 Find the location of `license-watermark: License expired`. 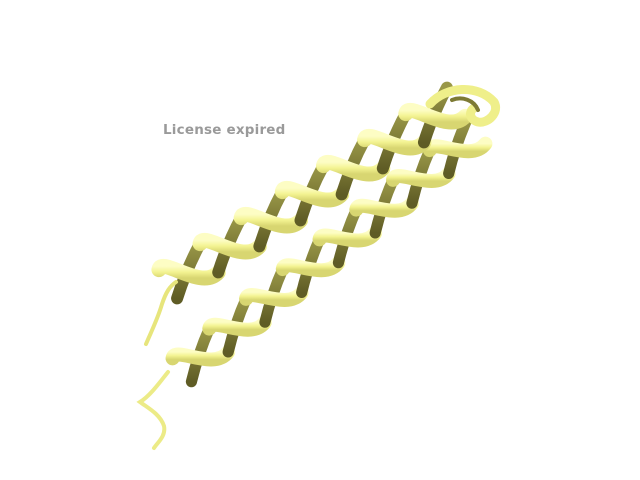

license-watermark: License expired is located at coordinates (224, 130).